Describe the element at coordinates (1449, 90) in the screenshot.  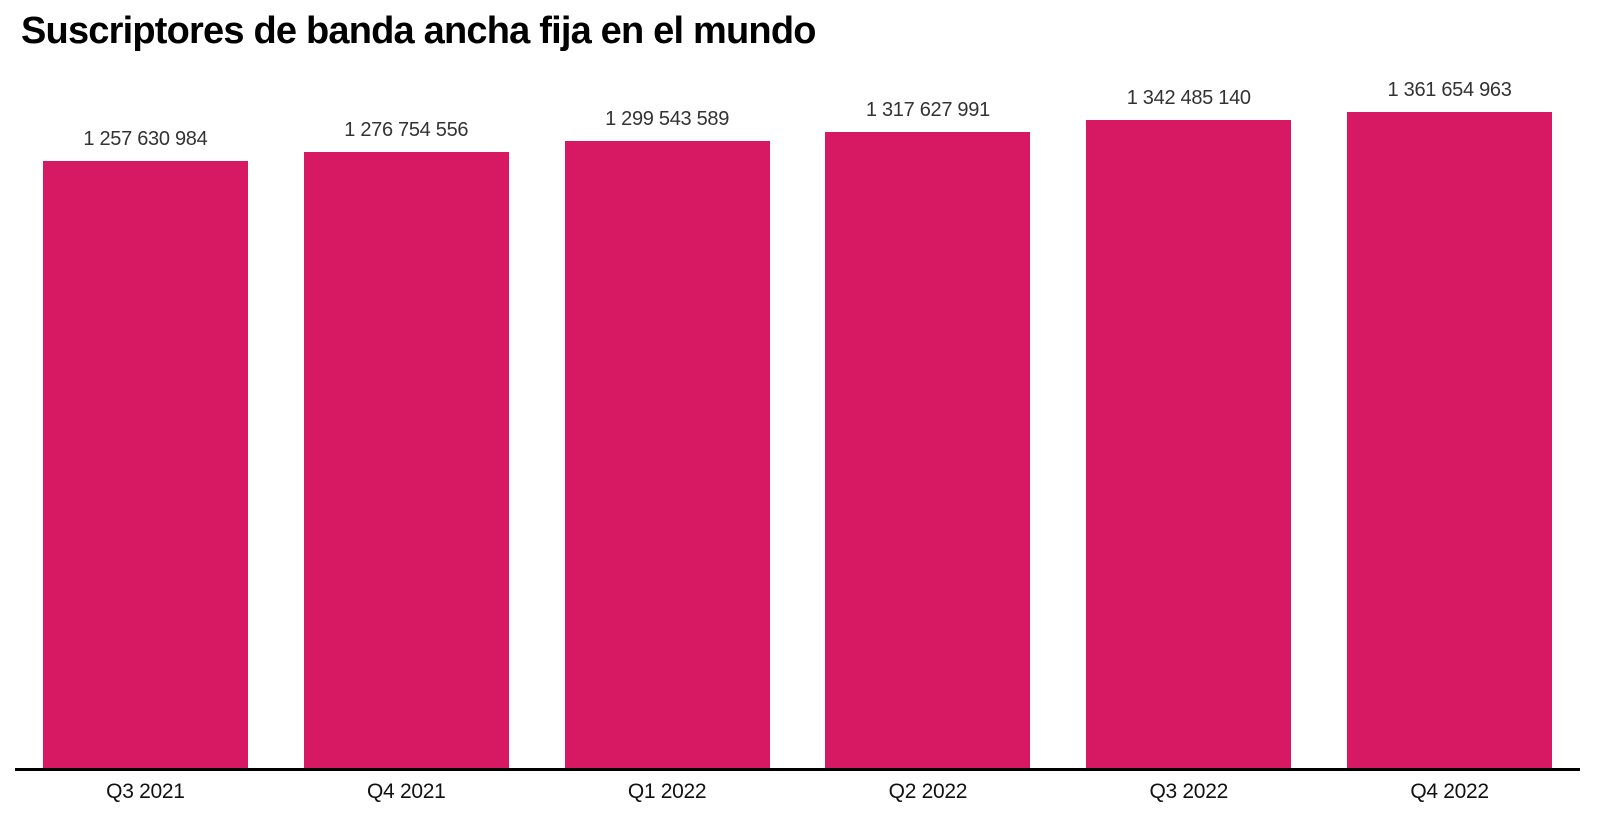
I see `bar-value-label: 1 361 654 963` at that location.